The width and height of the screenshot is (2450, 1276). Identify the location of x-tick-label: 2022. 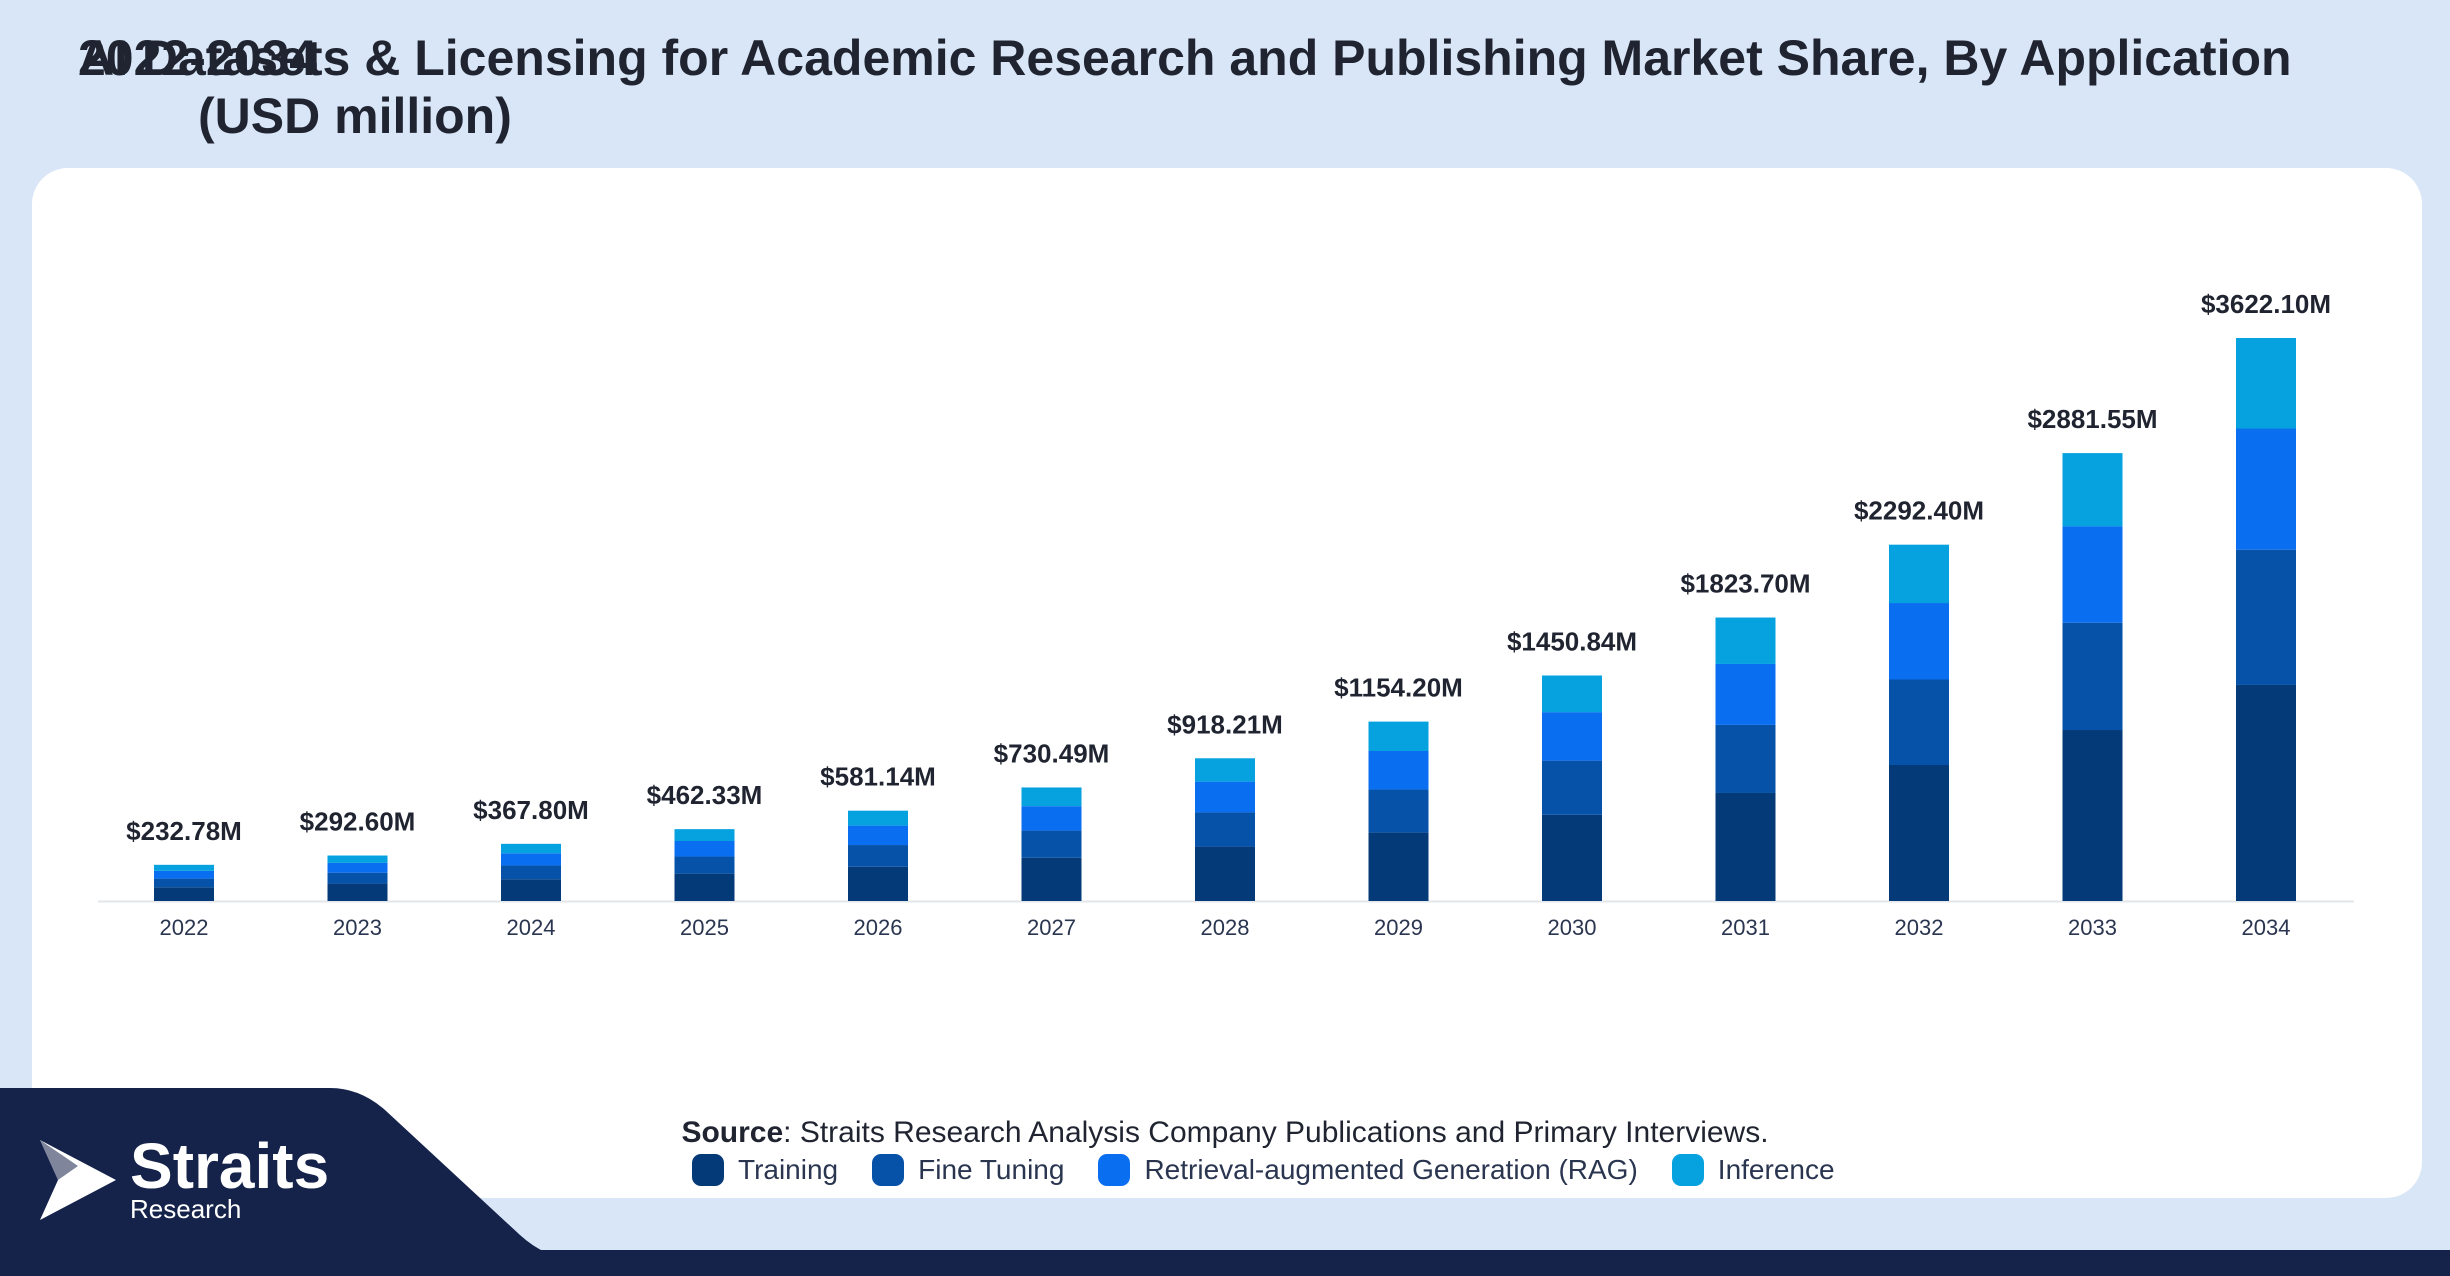
(184, 927).